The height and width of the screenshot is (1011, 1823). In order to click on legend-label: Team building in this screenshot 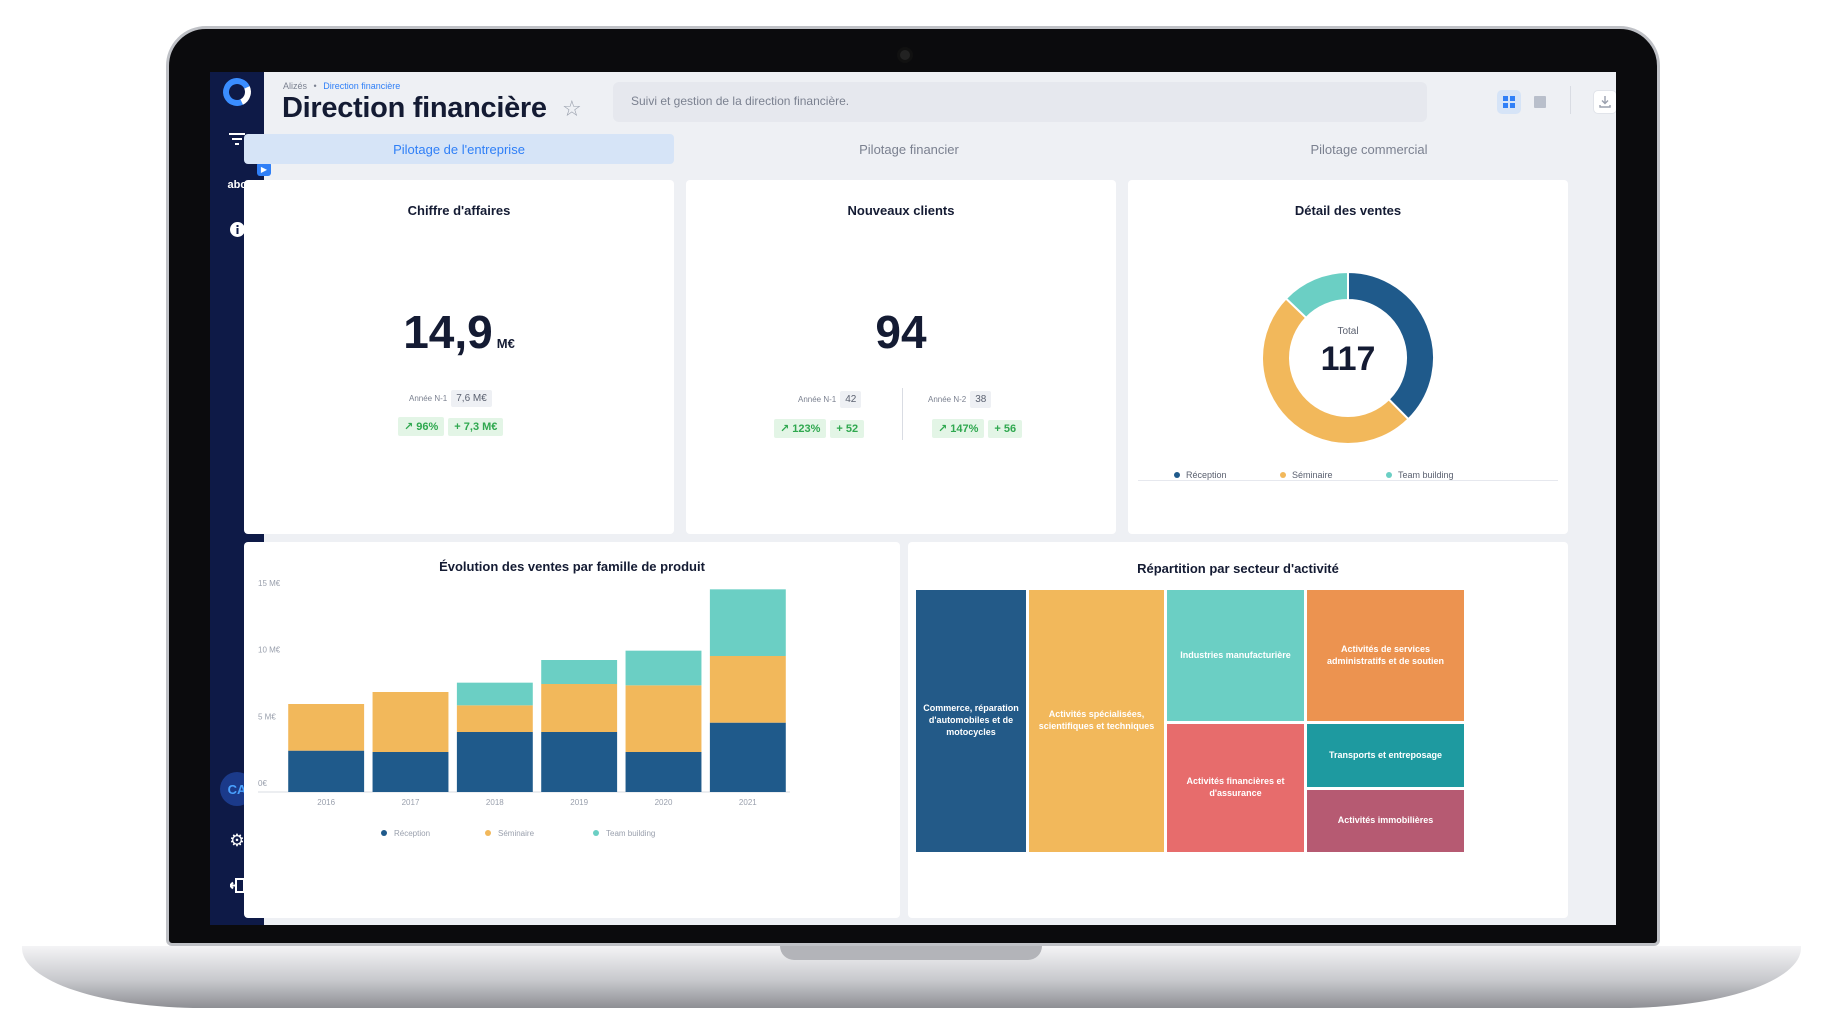, I will do `click(1426, 475)`.